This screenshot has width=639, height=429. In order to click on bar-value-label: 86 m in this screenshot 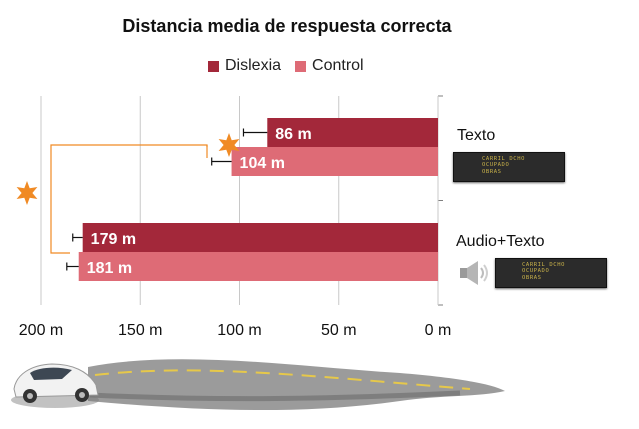, I will do `click(293, 134)`.